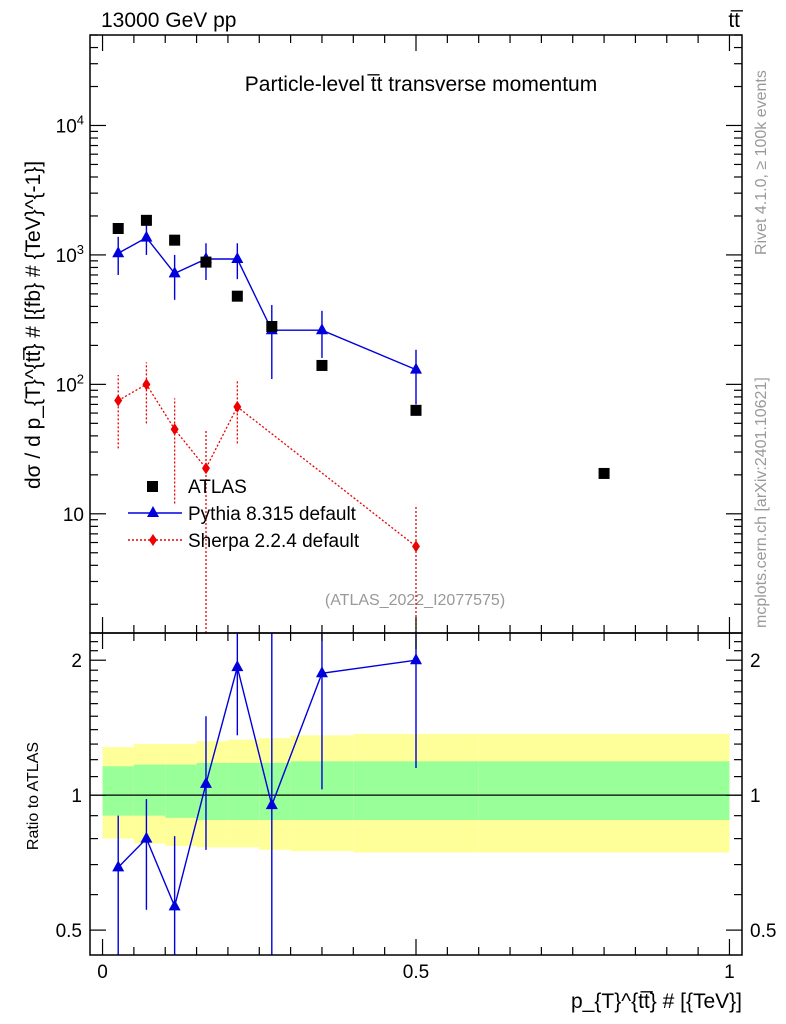 This screenshot has width=786, height=1024. Describe the element at coordinates (272, 514) in the screenshot. I see `legend-pythia-label: Pythia 8.315 default` at that location.